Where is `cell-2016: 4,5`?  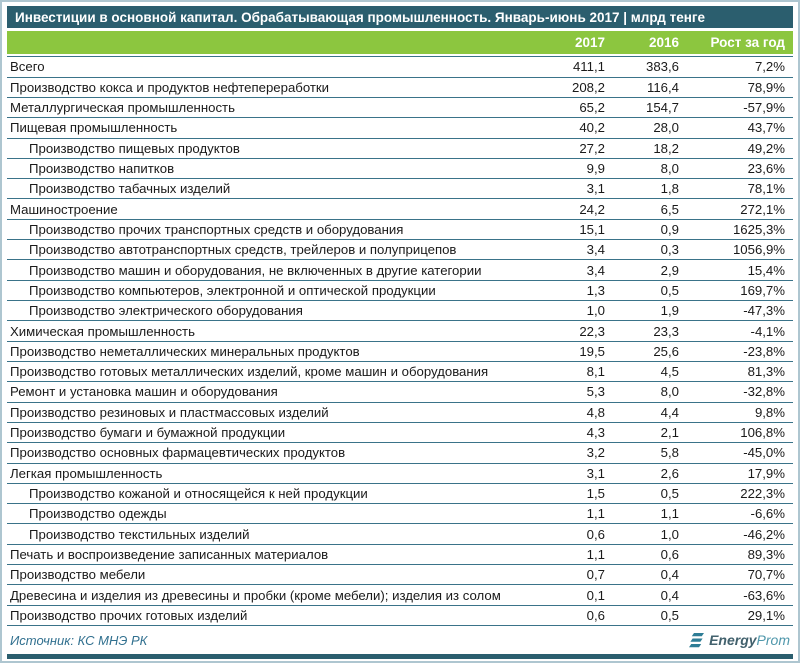
cell-2016: 4,5 is located at coordinates (669, 372).